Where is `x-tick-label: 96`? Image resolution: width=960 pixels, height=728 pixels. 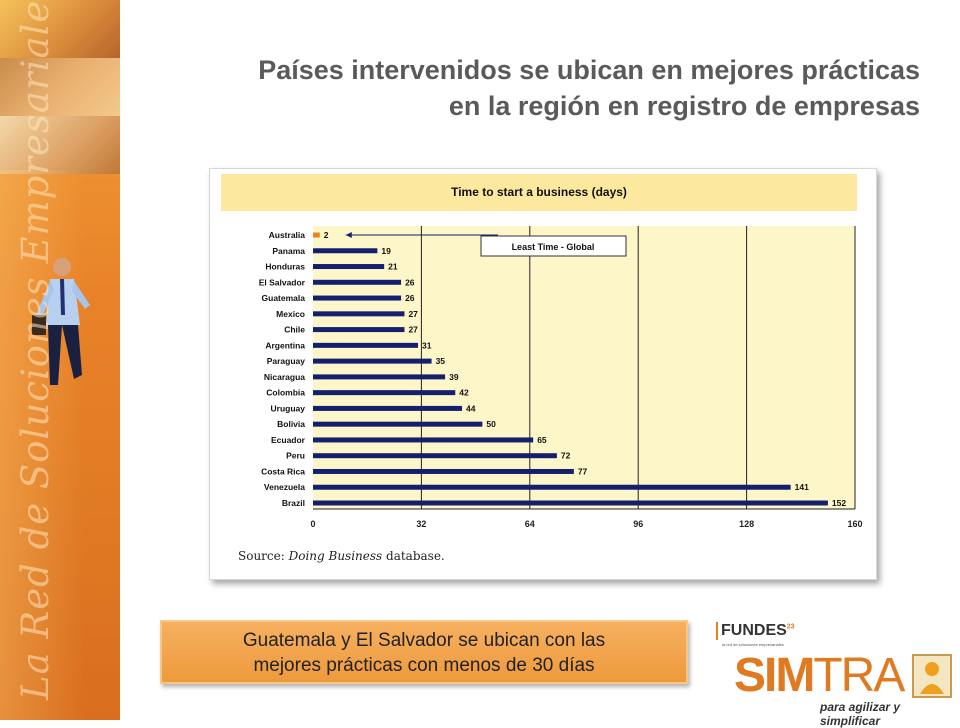
x-tick-label: 96 is located at coordinates (638, 524).